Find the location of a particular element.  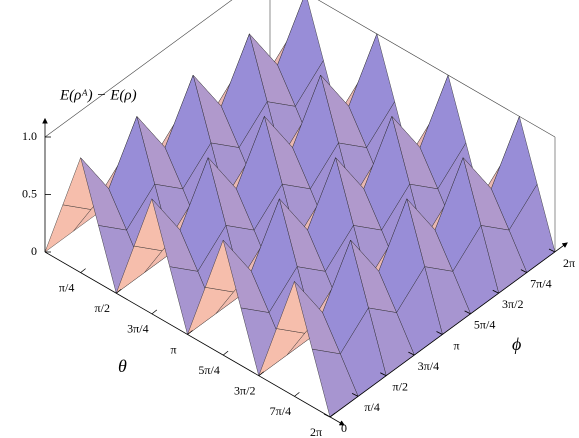

surface-facet is located at coordinates (68, 228).